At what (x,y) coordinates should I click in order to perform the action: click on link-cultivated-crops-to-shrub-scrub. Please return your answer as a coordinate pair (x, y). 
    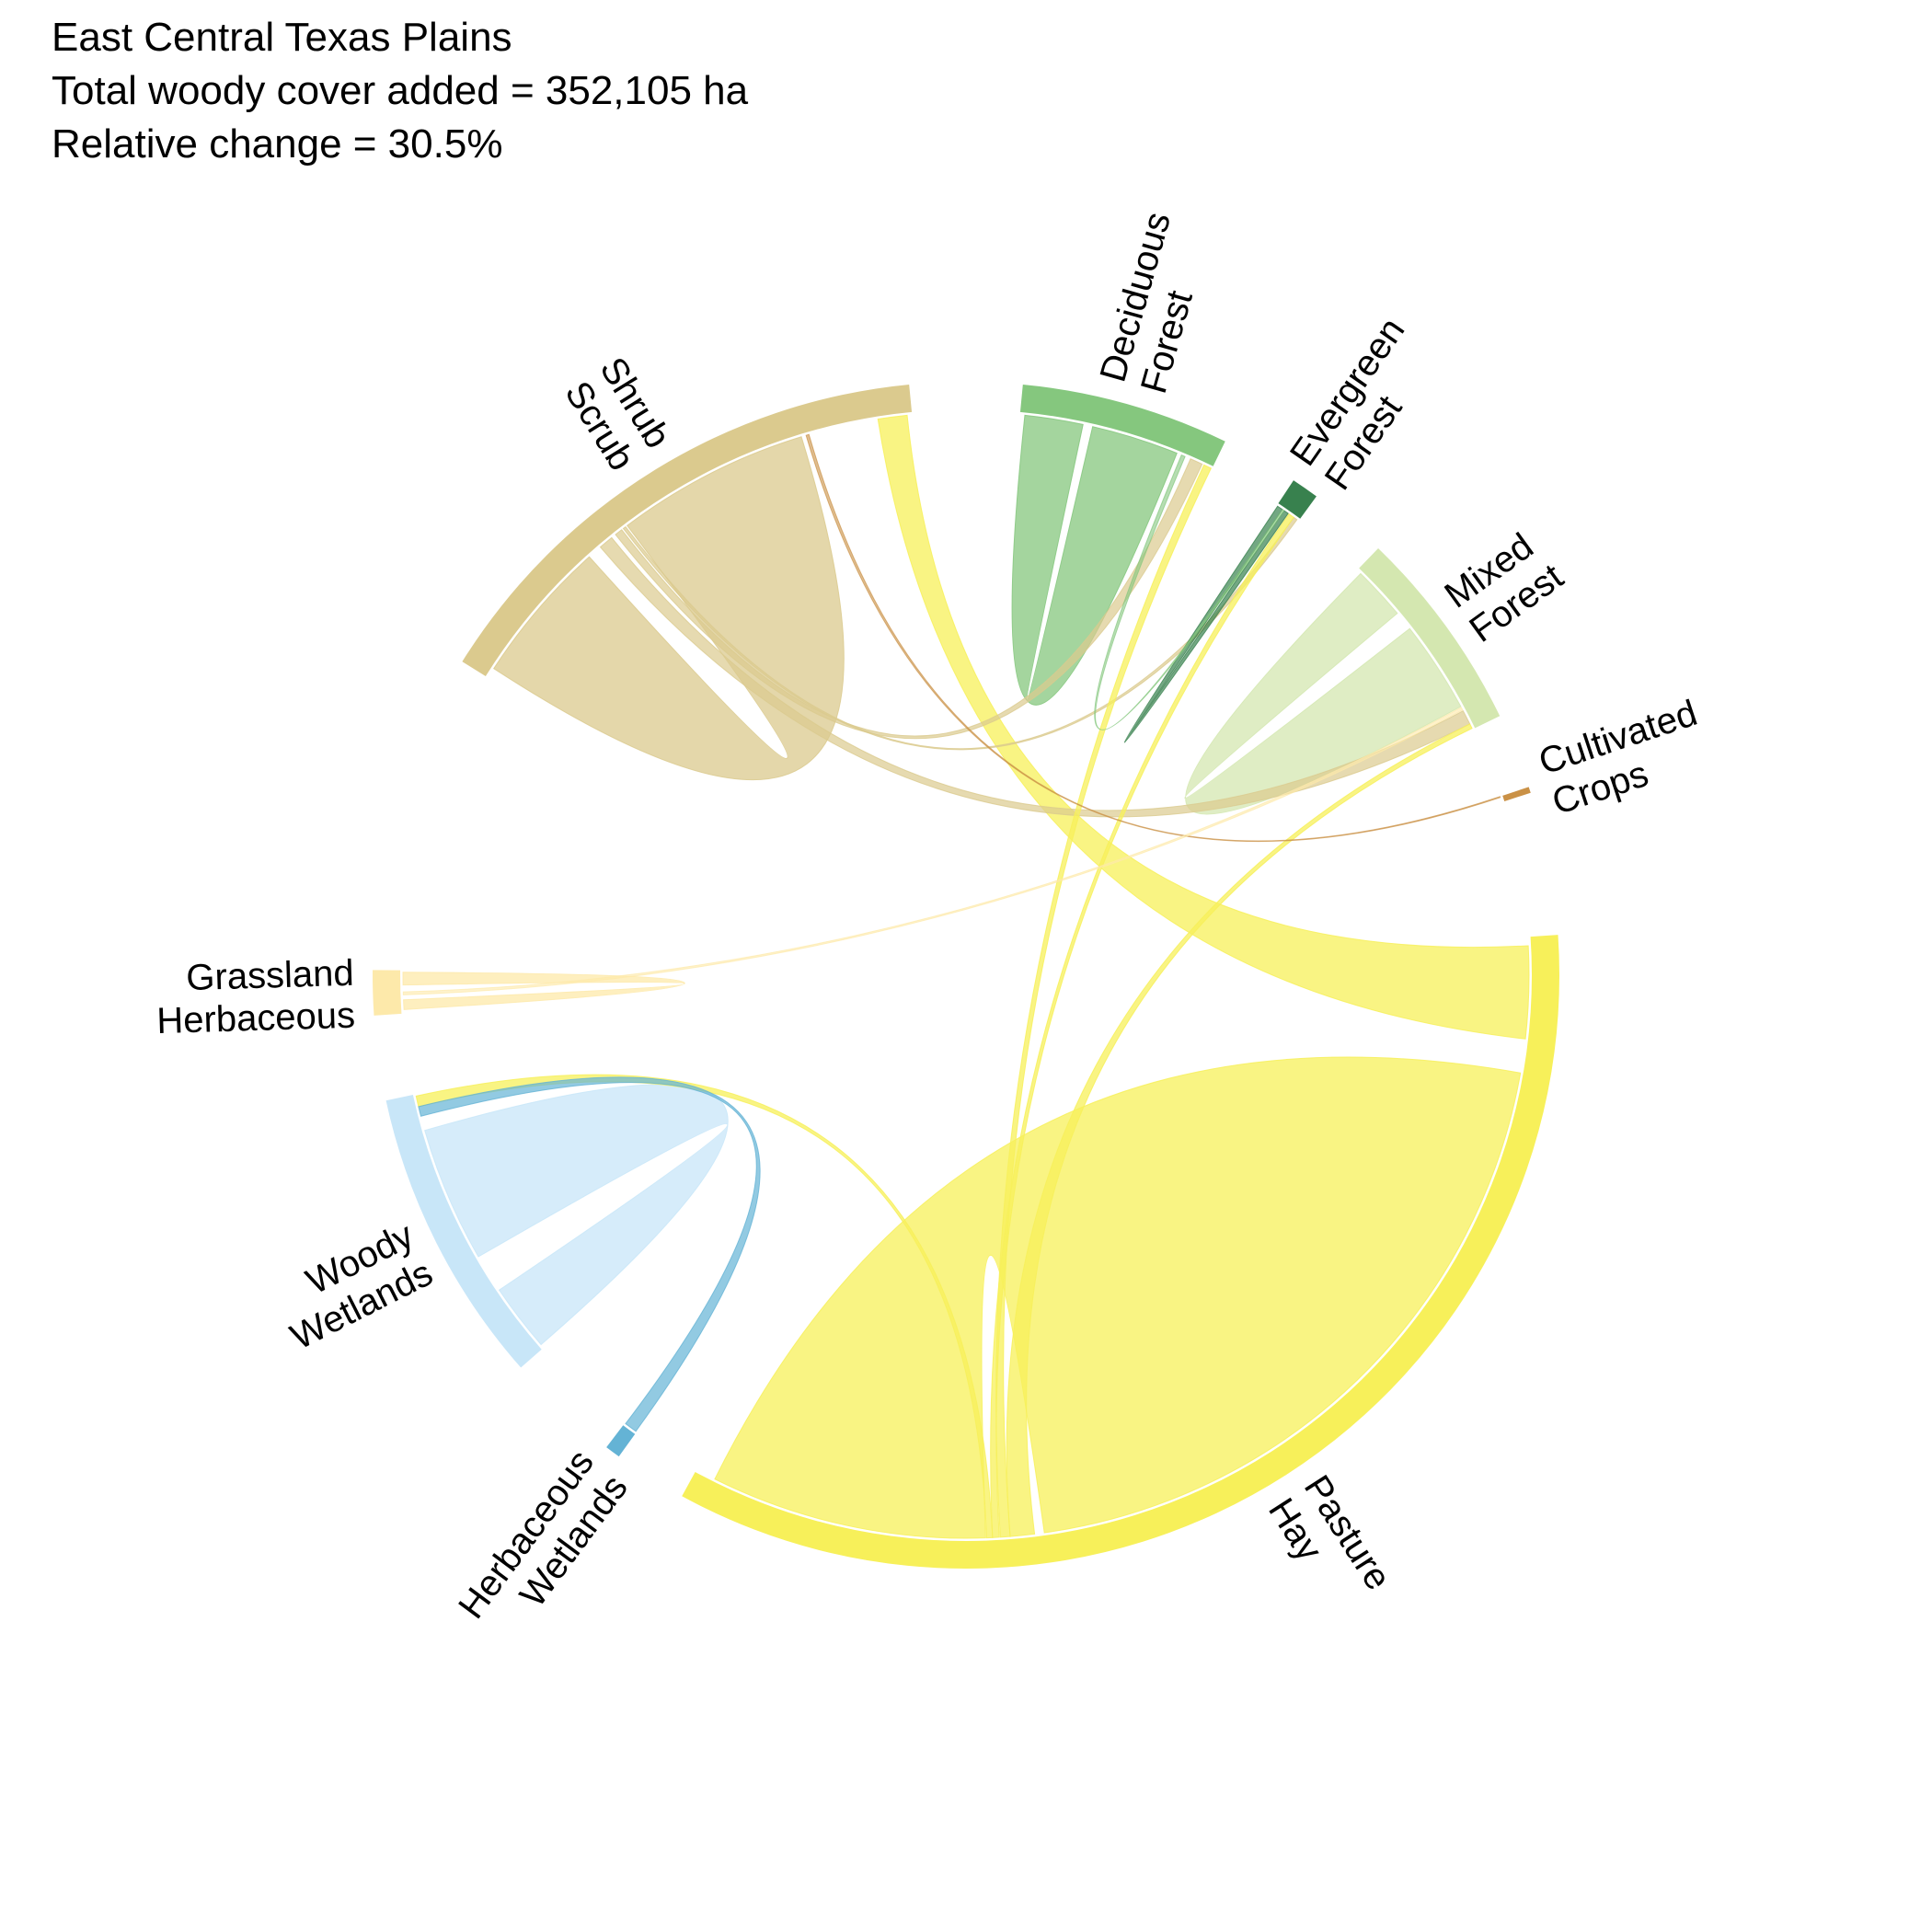
    Looking at the image, I should click on (1153, 638).